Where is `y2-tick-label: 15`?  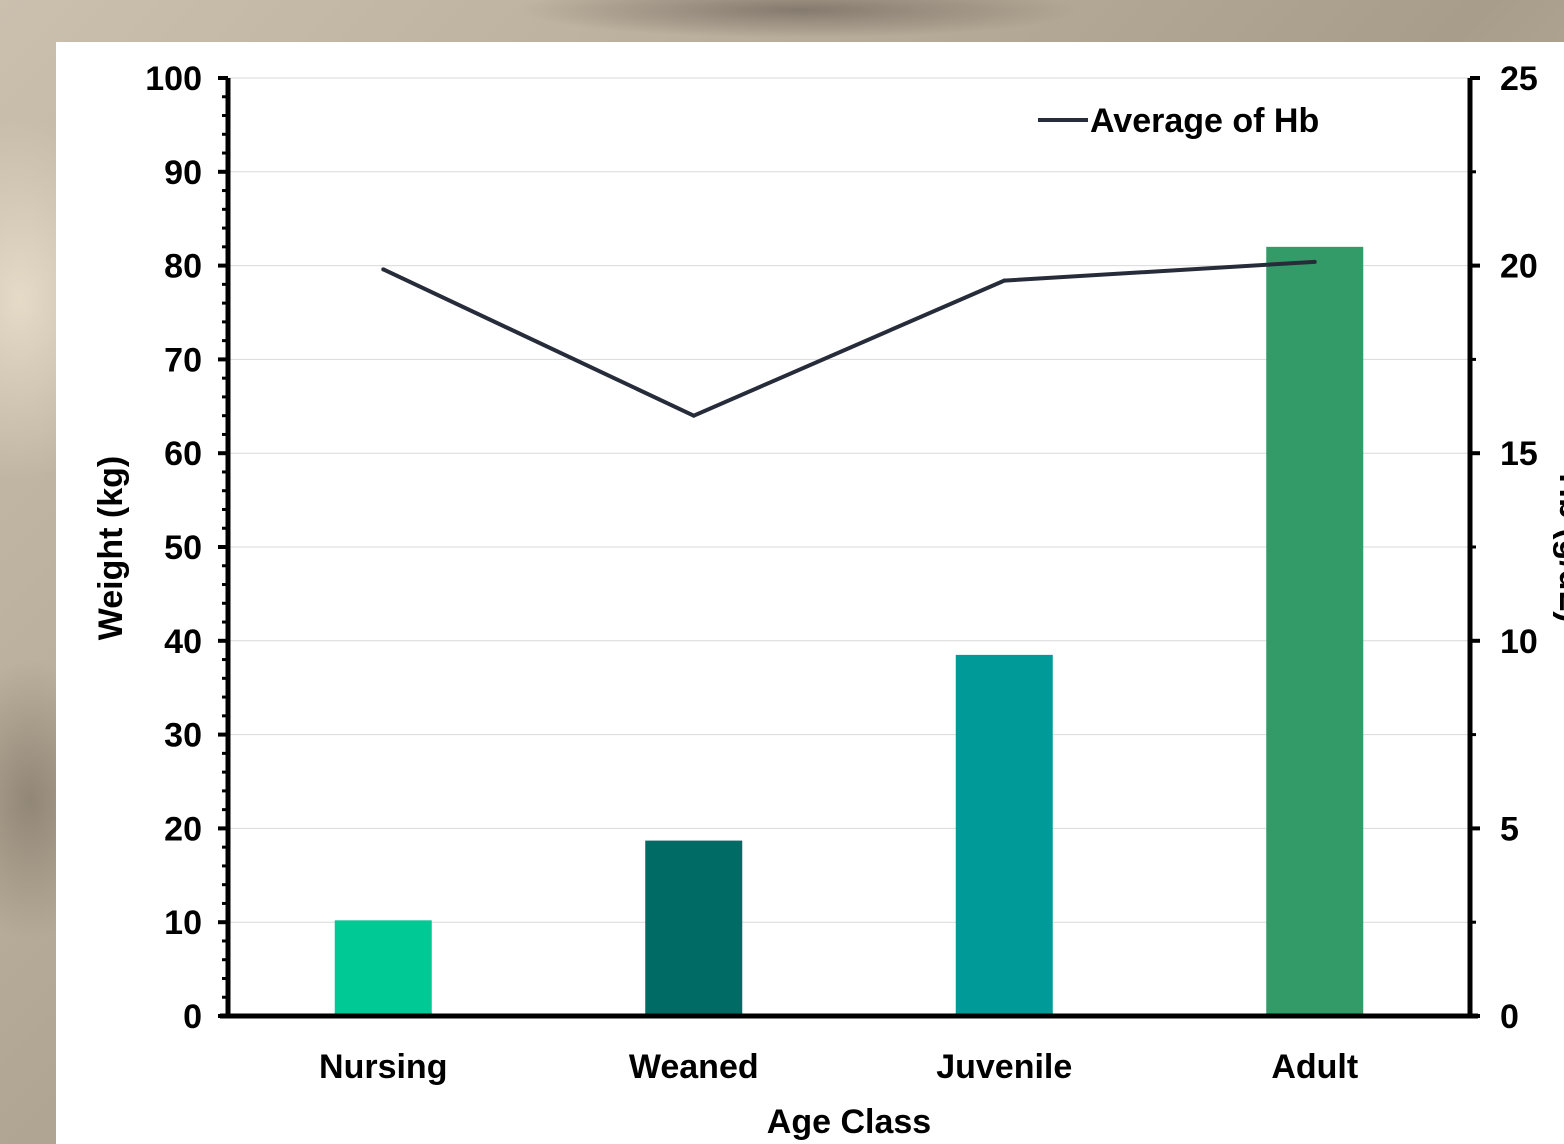
y2-tick-label: 15 is located at coordinates (1519, 454).